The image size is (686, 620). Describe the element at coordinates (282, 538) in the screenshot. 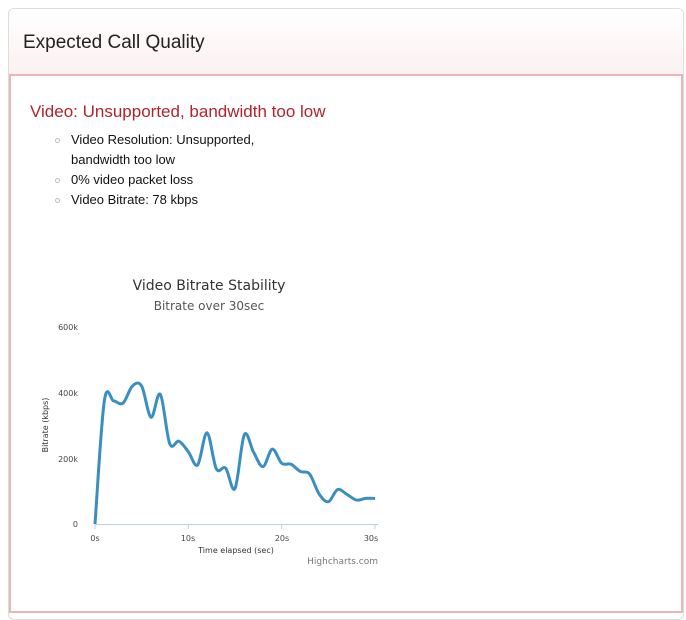

I see `x-tick-label: 20s` at that location.